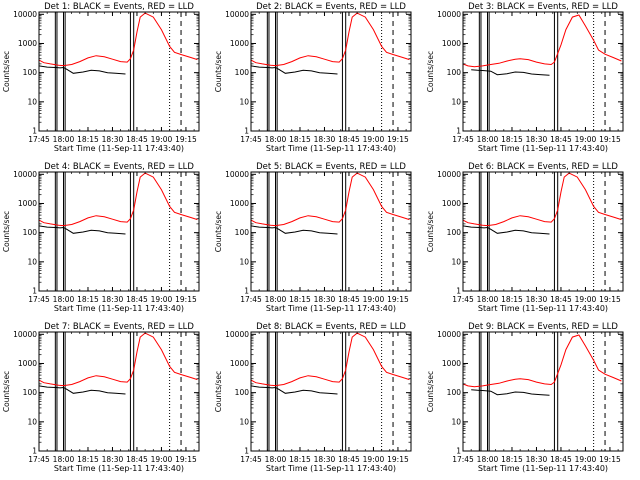  What do you see at coordinates (331, 7) in the screenshot?
I see `panel-title: Det 2: BLACK = Events, RED = LLD` at bounding box center [331, 7].